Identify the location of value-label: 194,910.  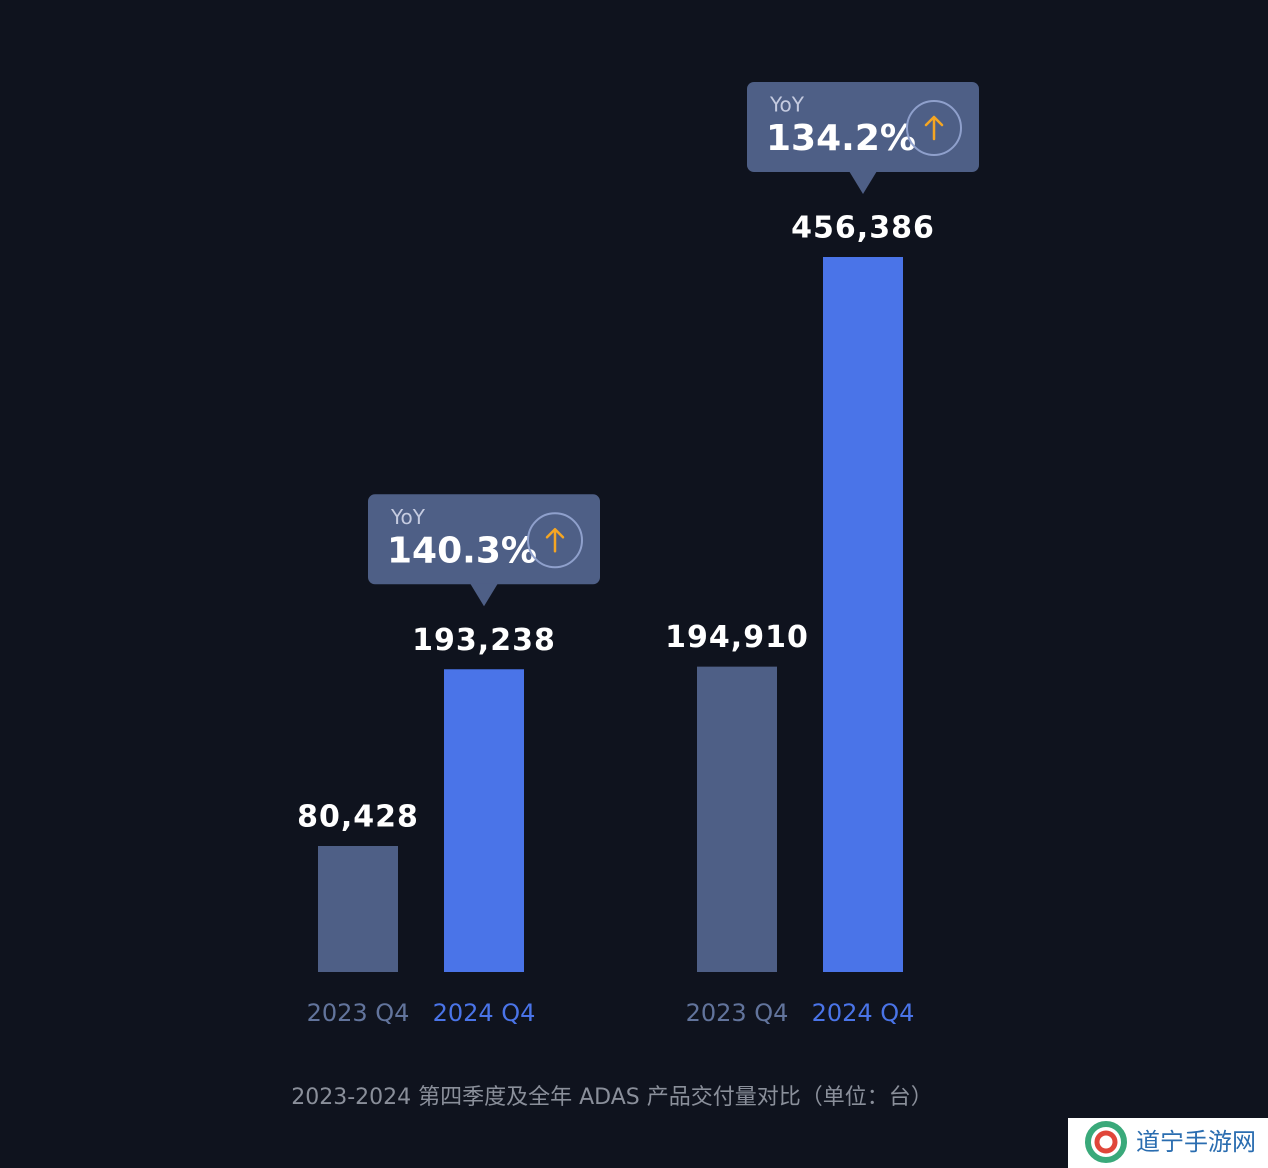
(737, 637).